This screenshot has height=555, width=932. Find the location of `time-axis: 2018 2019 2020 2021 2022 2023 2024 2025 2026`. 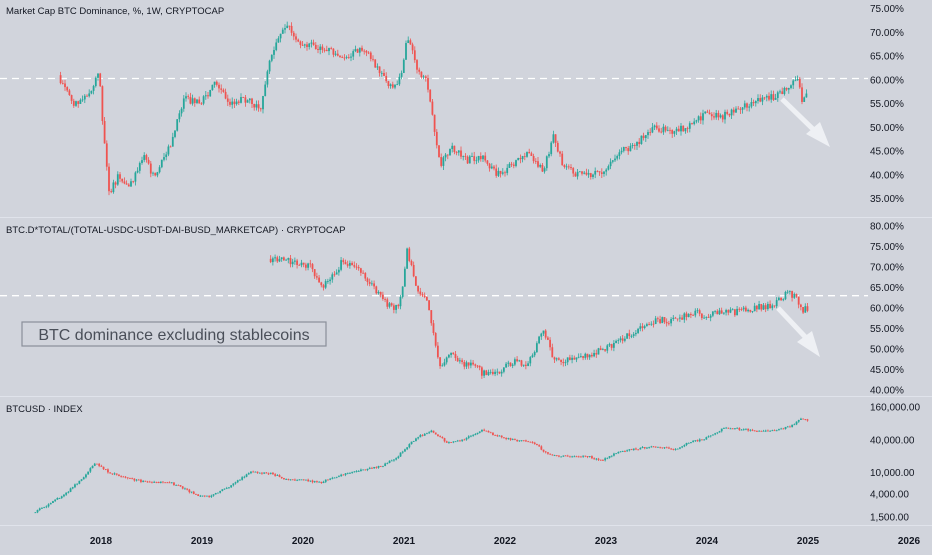

time-axis: 2018 2019 2020 2021 2022 2023 2024 2025 2026 is located at coordinates (505, 541).